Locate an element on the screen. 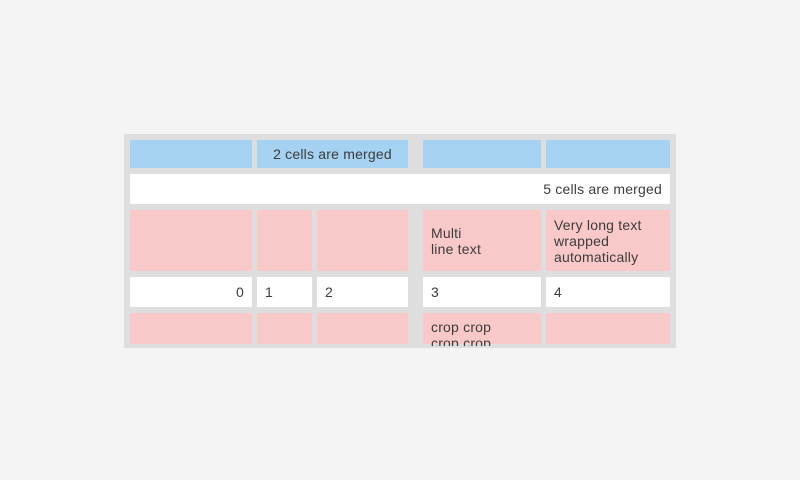 Image resolution: width=800 pixels, height=480 pixels. table-cell-r3c3: 3 is located at coordinates (482, 292).